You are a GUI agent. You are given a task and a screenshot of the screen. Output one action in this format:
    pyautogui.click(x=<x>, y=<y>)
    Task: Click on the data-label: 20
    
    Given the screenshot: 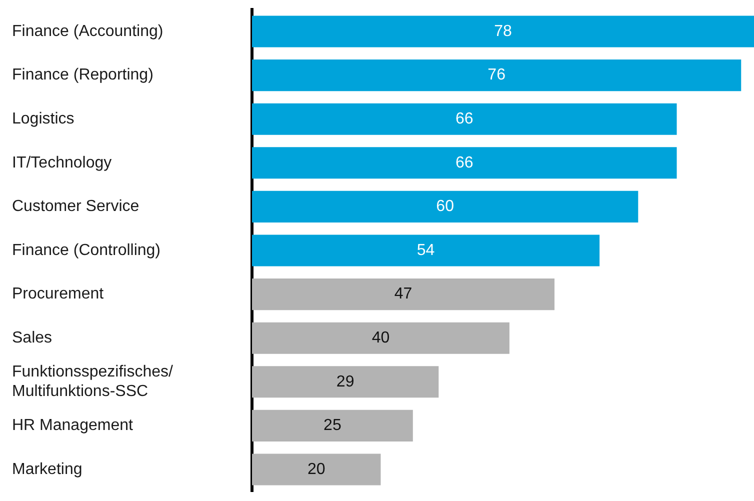 What is the action you would take?
    pyautogui.click(x=316, y=469)
    